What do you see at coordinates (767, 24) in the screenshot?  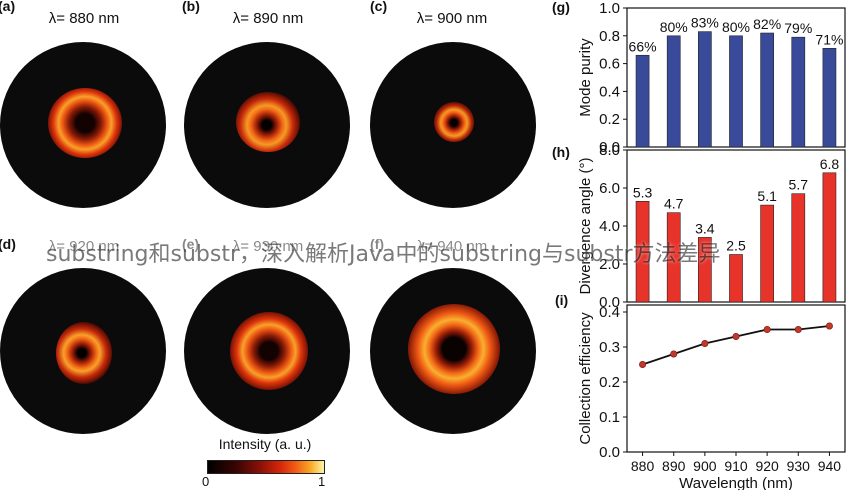 I see `data-label-g-920: 82%` at bounding box center [767, 24].